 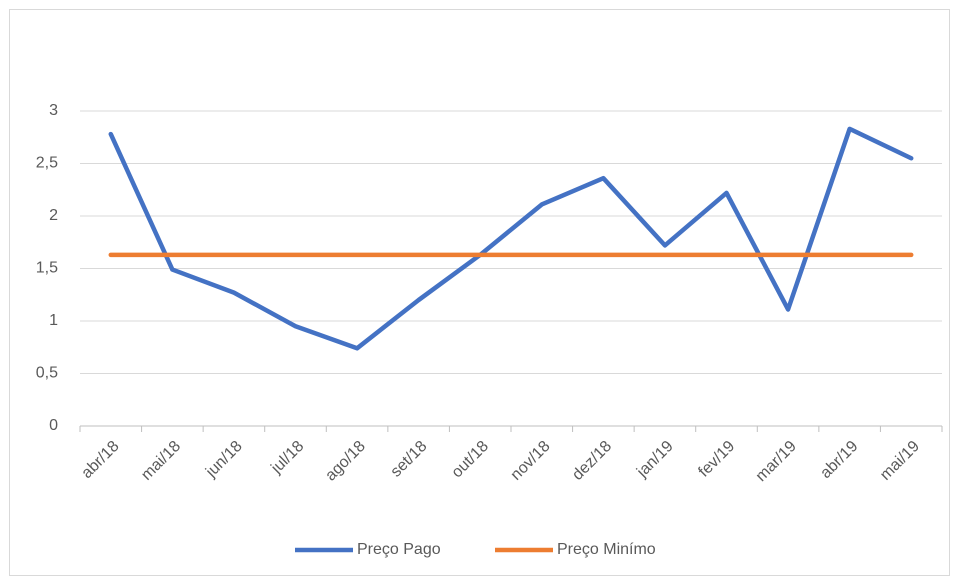 I want to click on y-tick-label: 0, so click(x=53, y=425).